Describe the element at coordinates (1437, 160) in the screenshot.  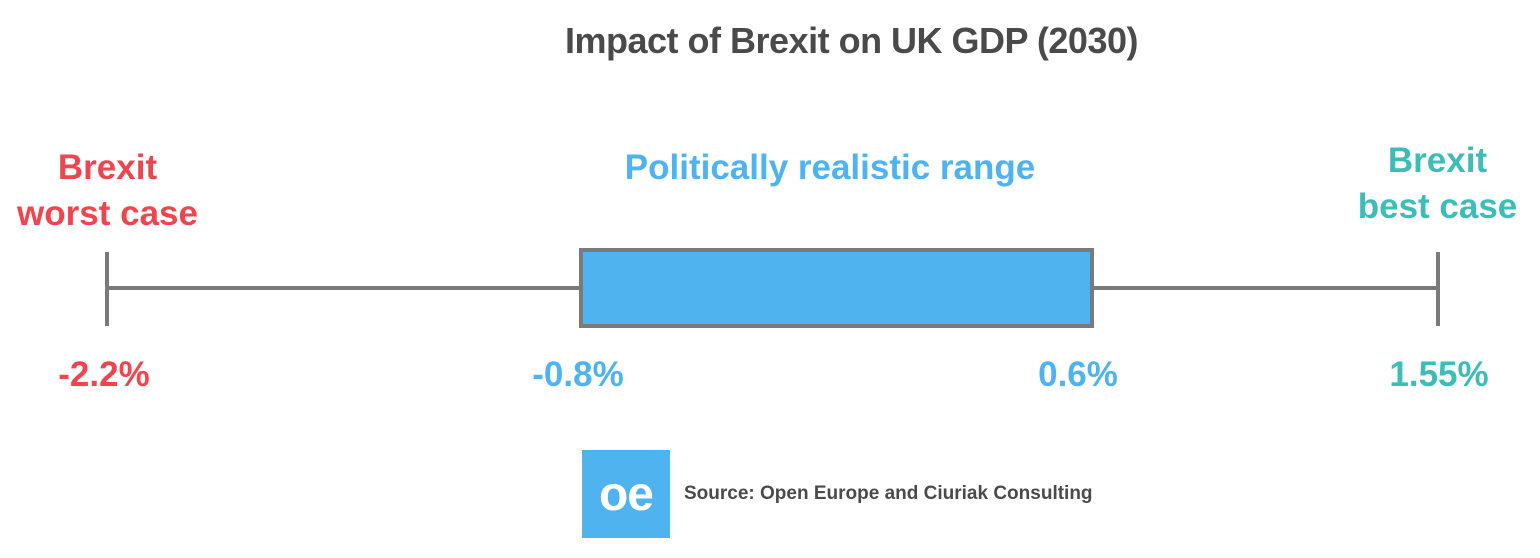
I see `best-case-label-line1: Brexit` at that location.